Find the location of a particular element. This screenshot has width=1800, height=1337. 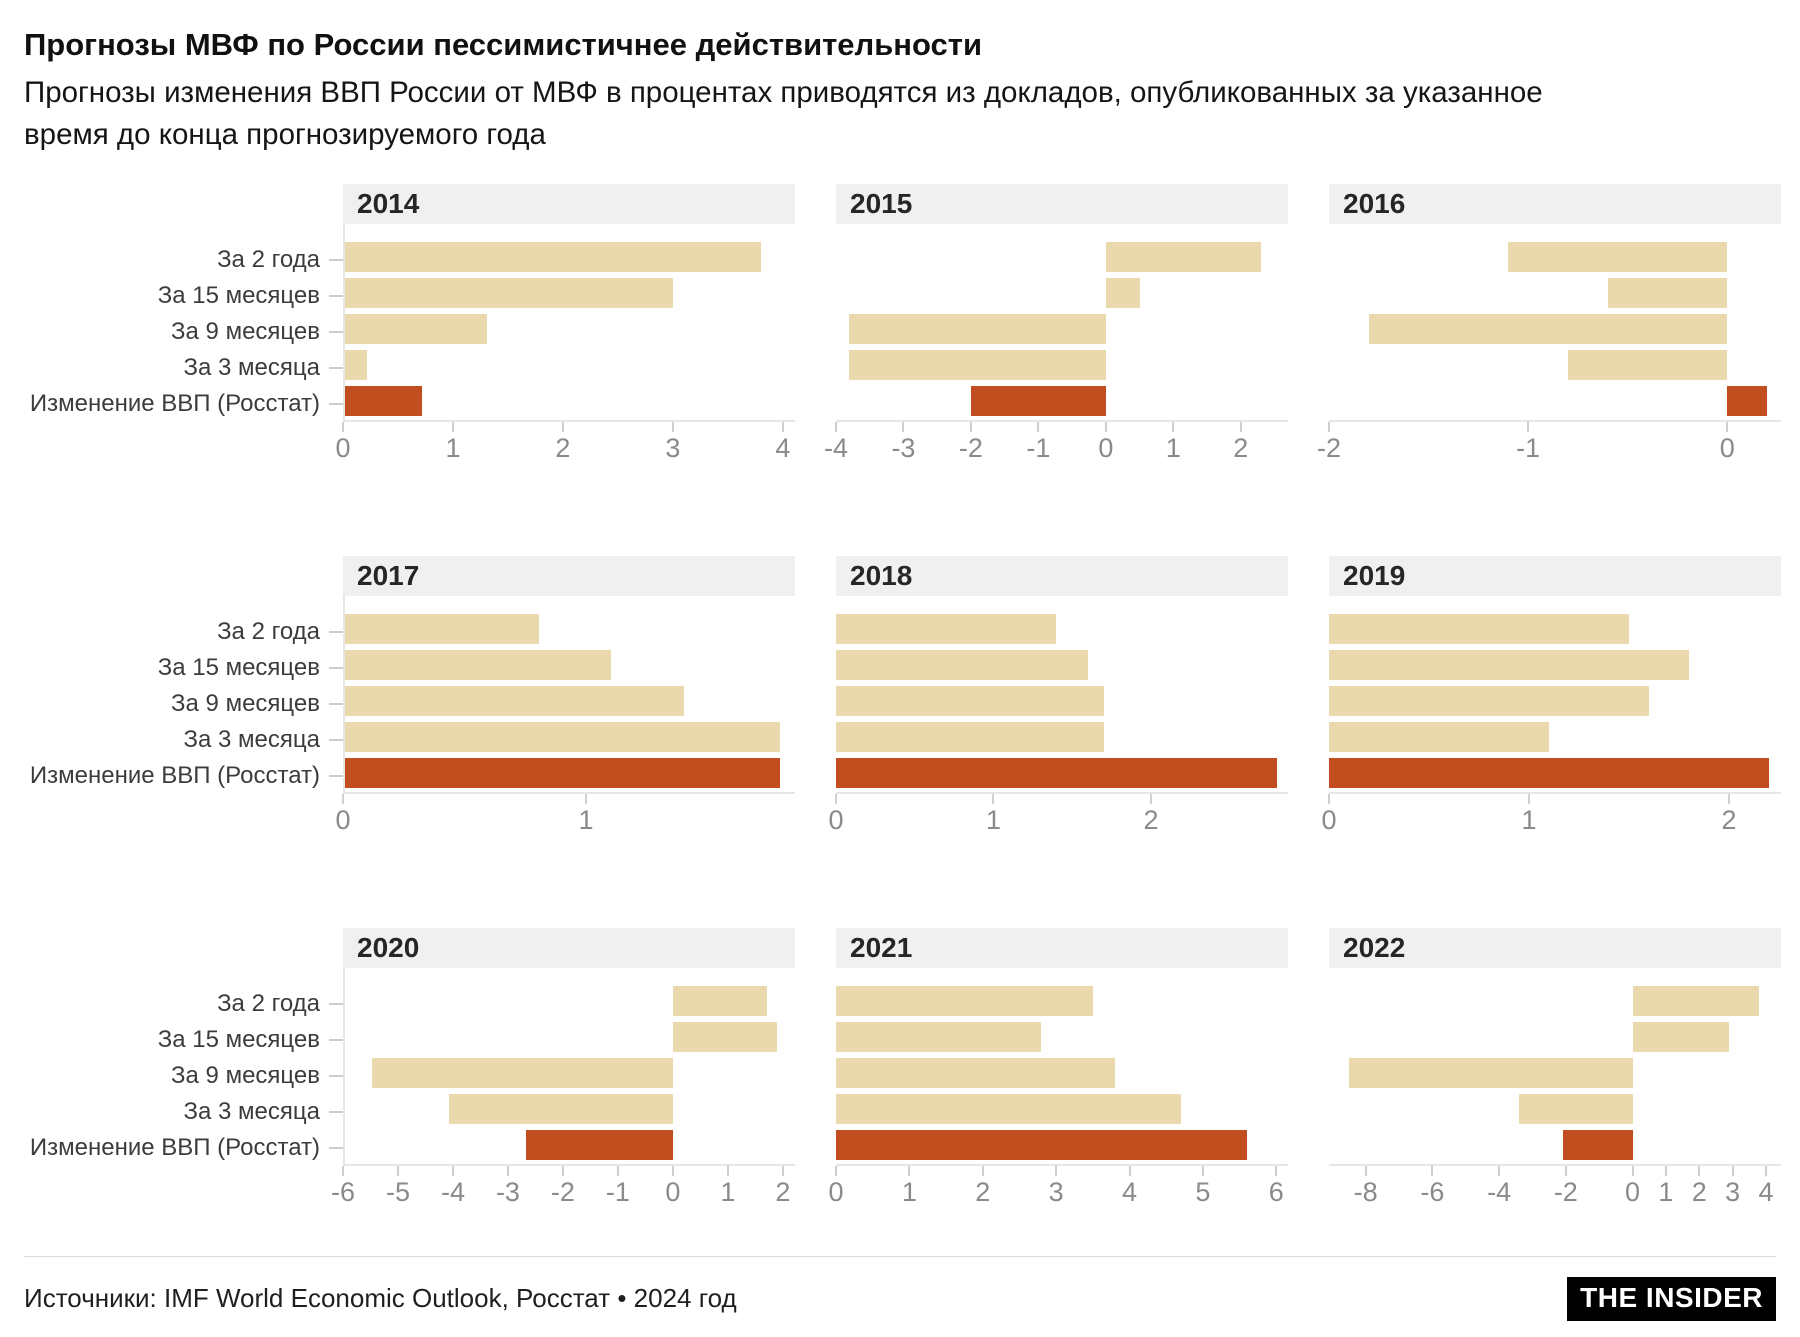

category-label-text: За 15 месяцев is located at coordinates (238, 1039).